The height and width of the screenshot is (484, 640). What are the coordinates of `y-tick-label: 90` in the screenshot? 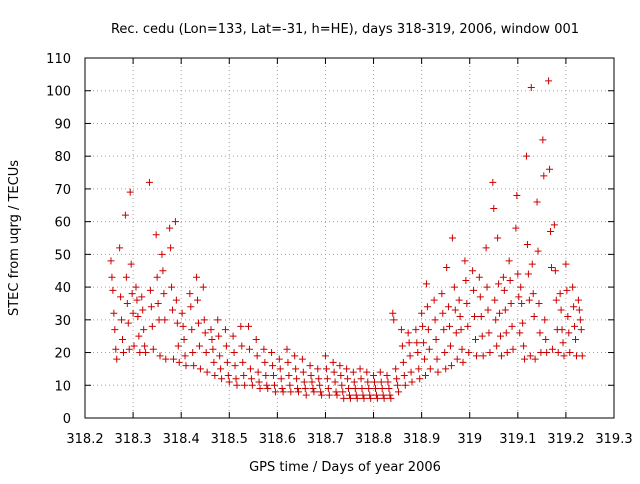 It's located at (62, 124).